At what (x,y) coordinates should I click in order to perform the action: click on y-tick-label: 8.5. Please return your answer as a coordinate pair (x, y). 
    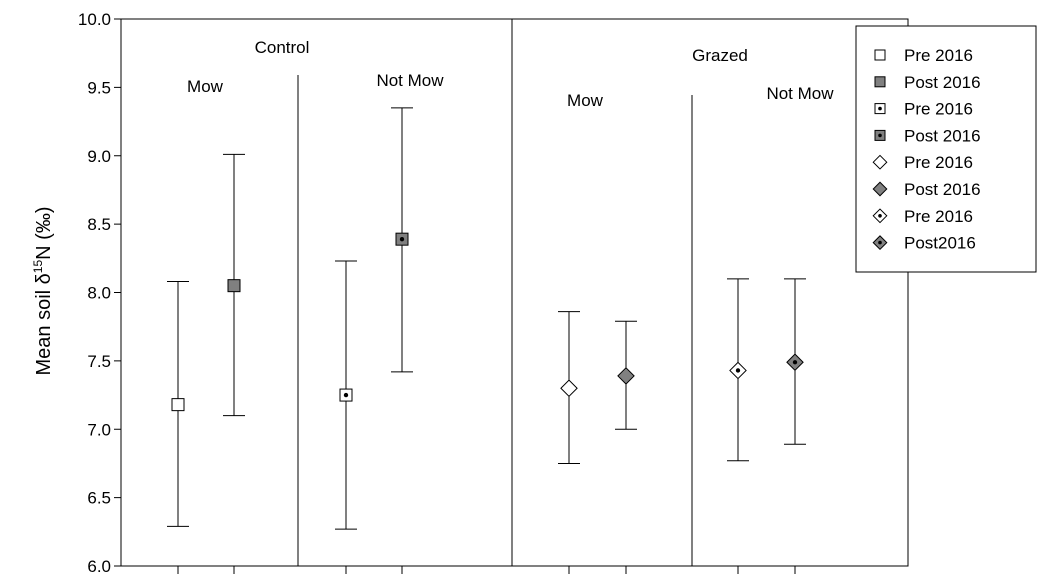
    Looking at the image, I should click on (99, 224).